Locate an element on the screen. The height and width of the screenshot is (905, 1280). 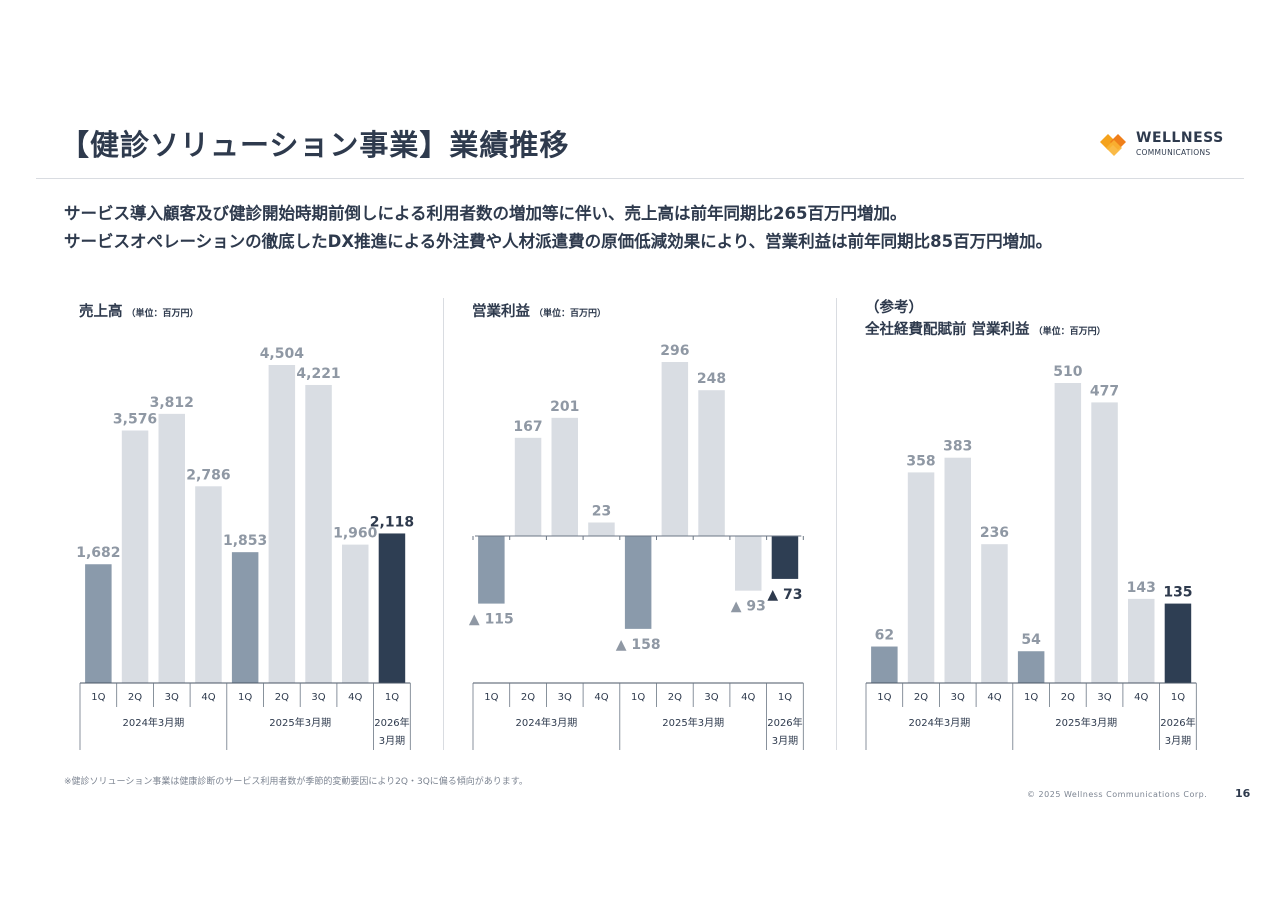
copyright: © 2025 Wellness Communications Corp. is located at coordinates (1117, 794).